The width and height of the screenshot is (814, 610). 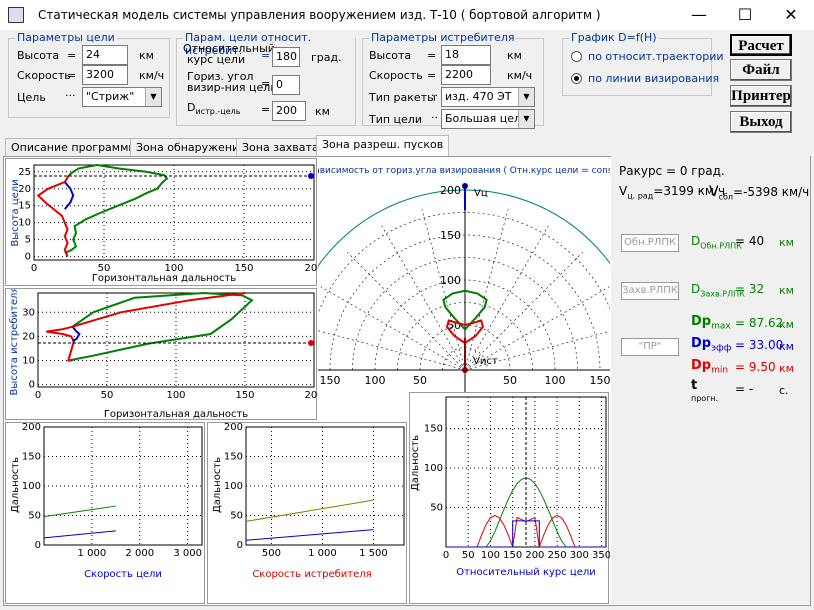 I want to click on course-input: 180, so click(x=286, y=57).